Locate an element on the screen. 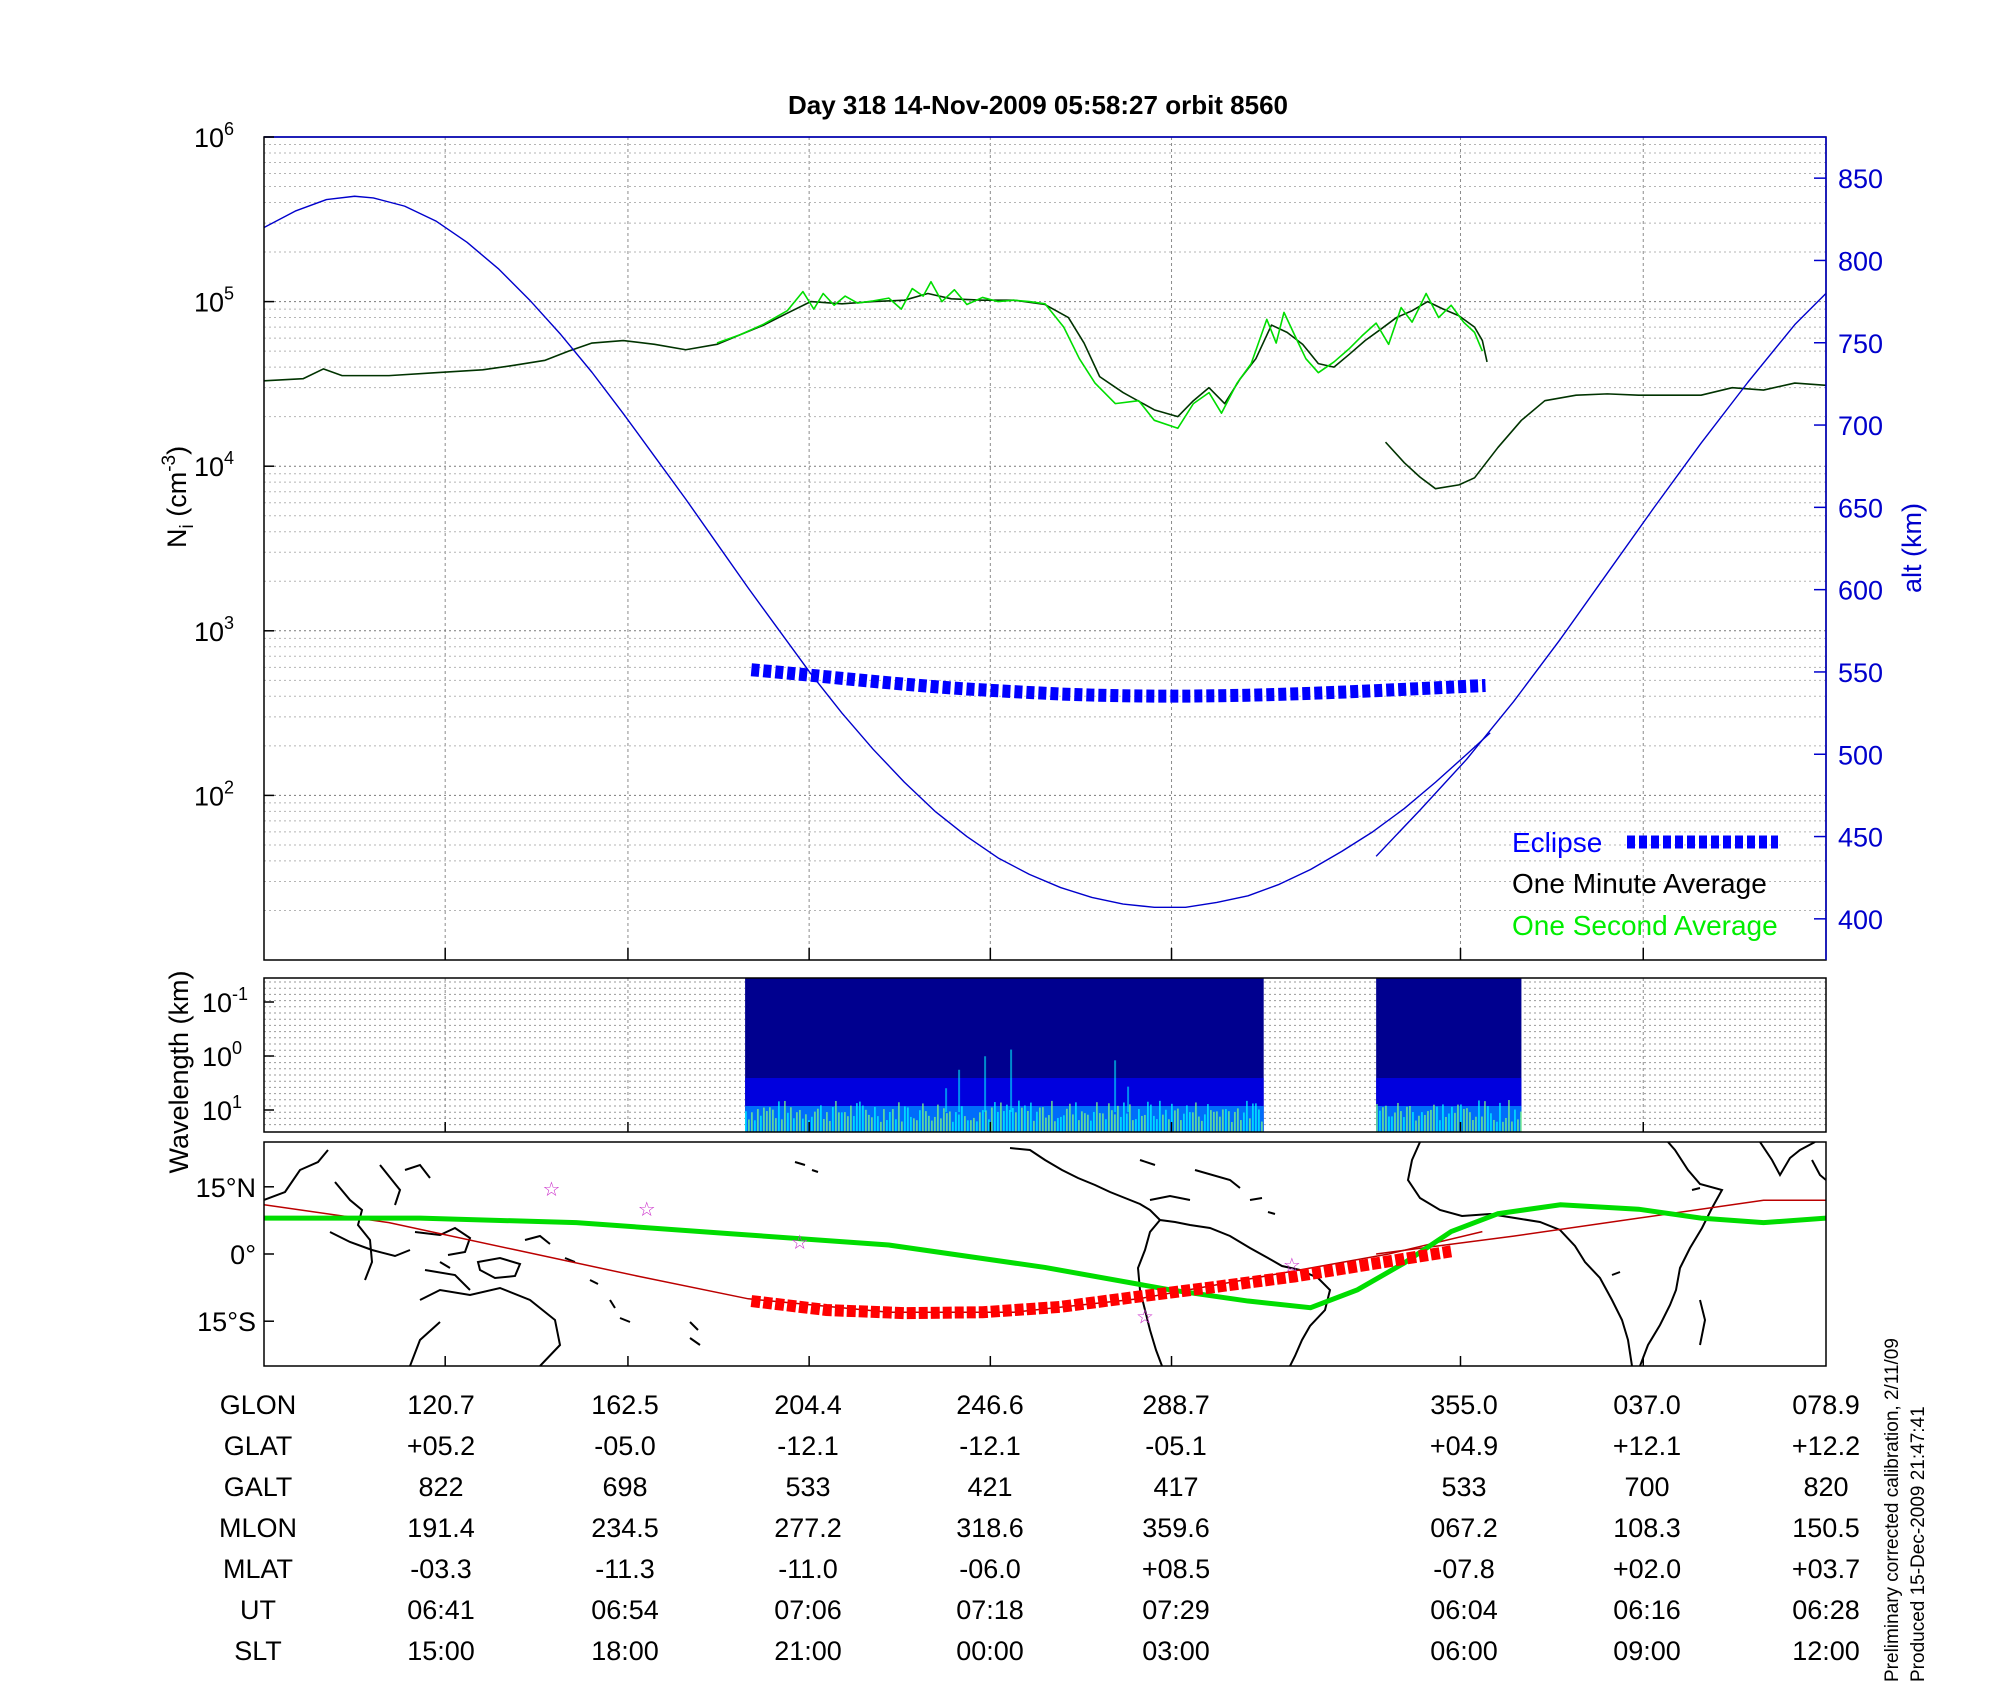  legend-minute-average-label: One Minute Average is located at coordinates (1639, 883).